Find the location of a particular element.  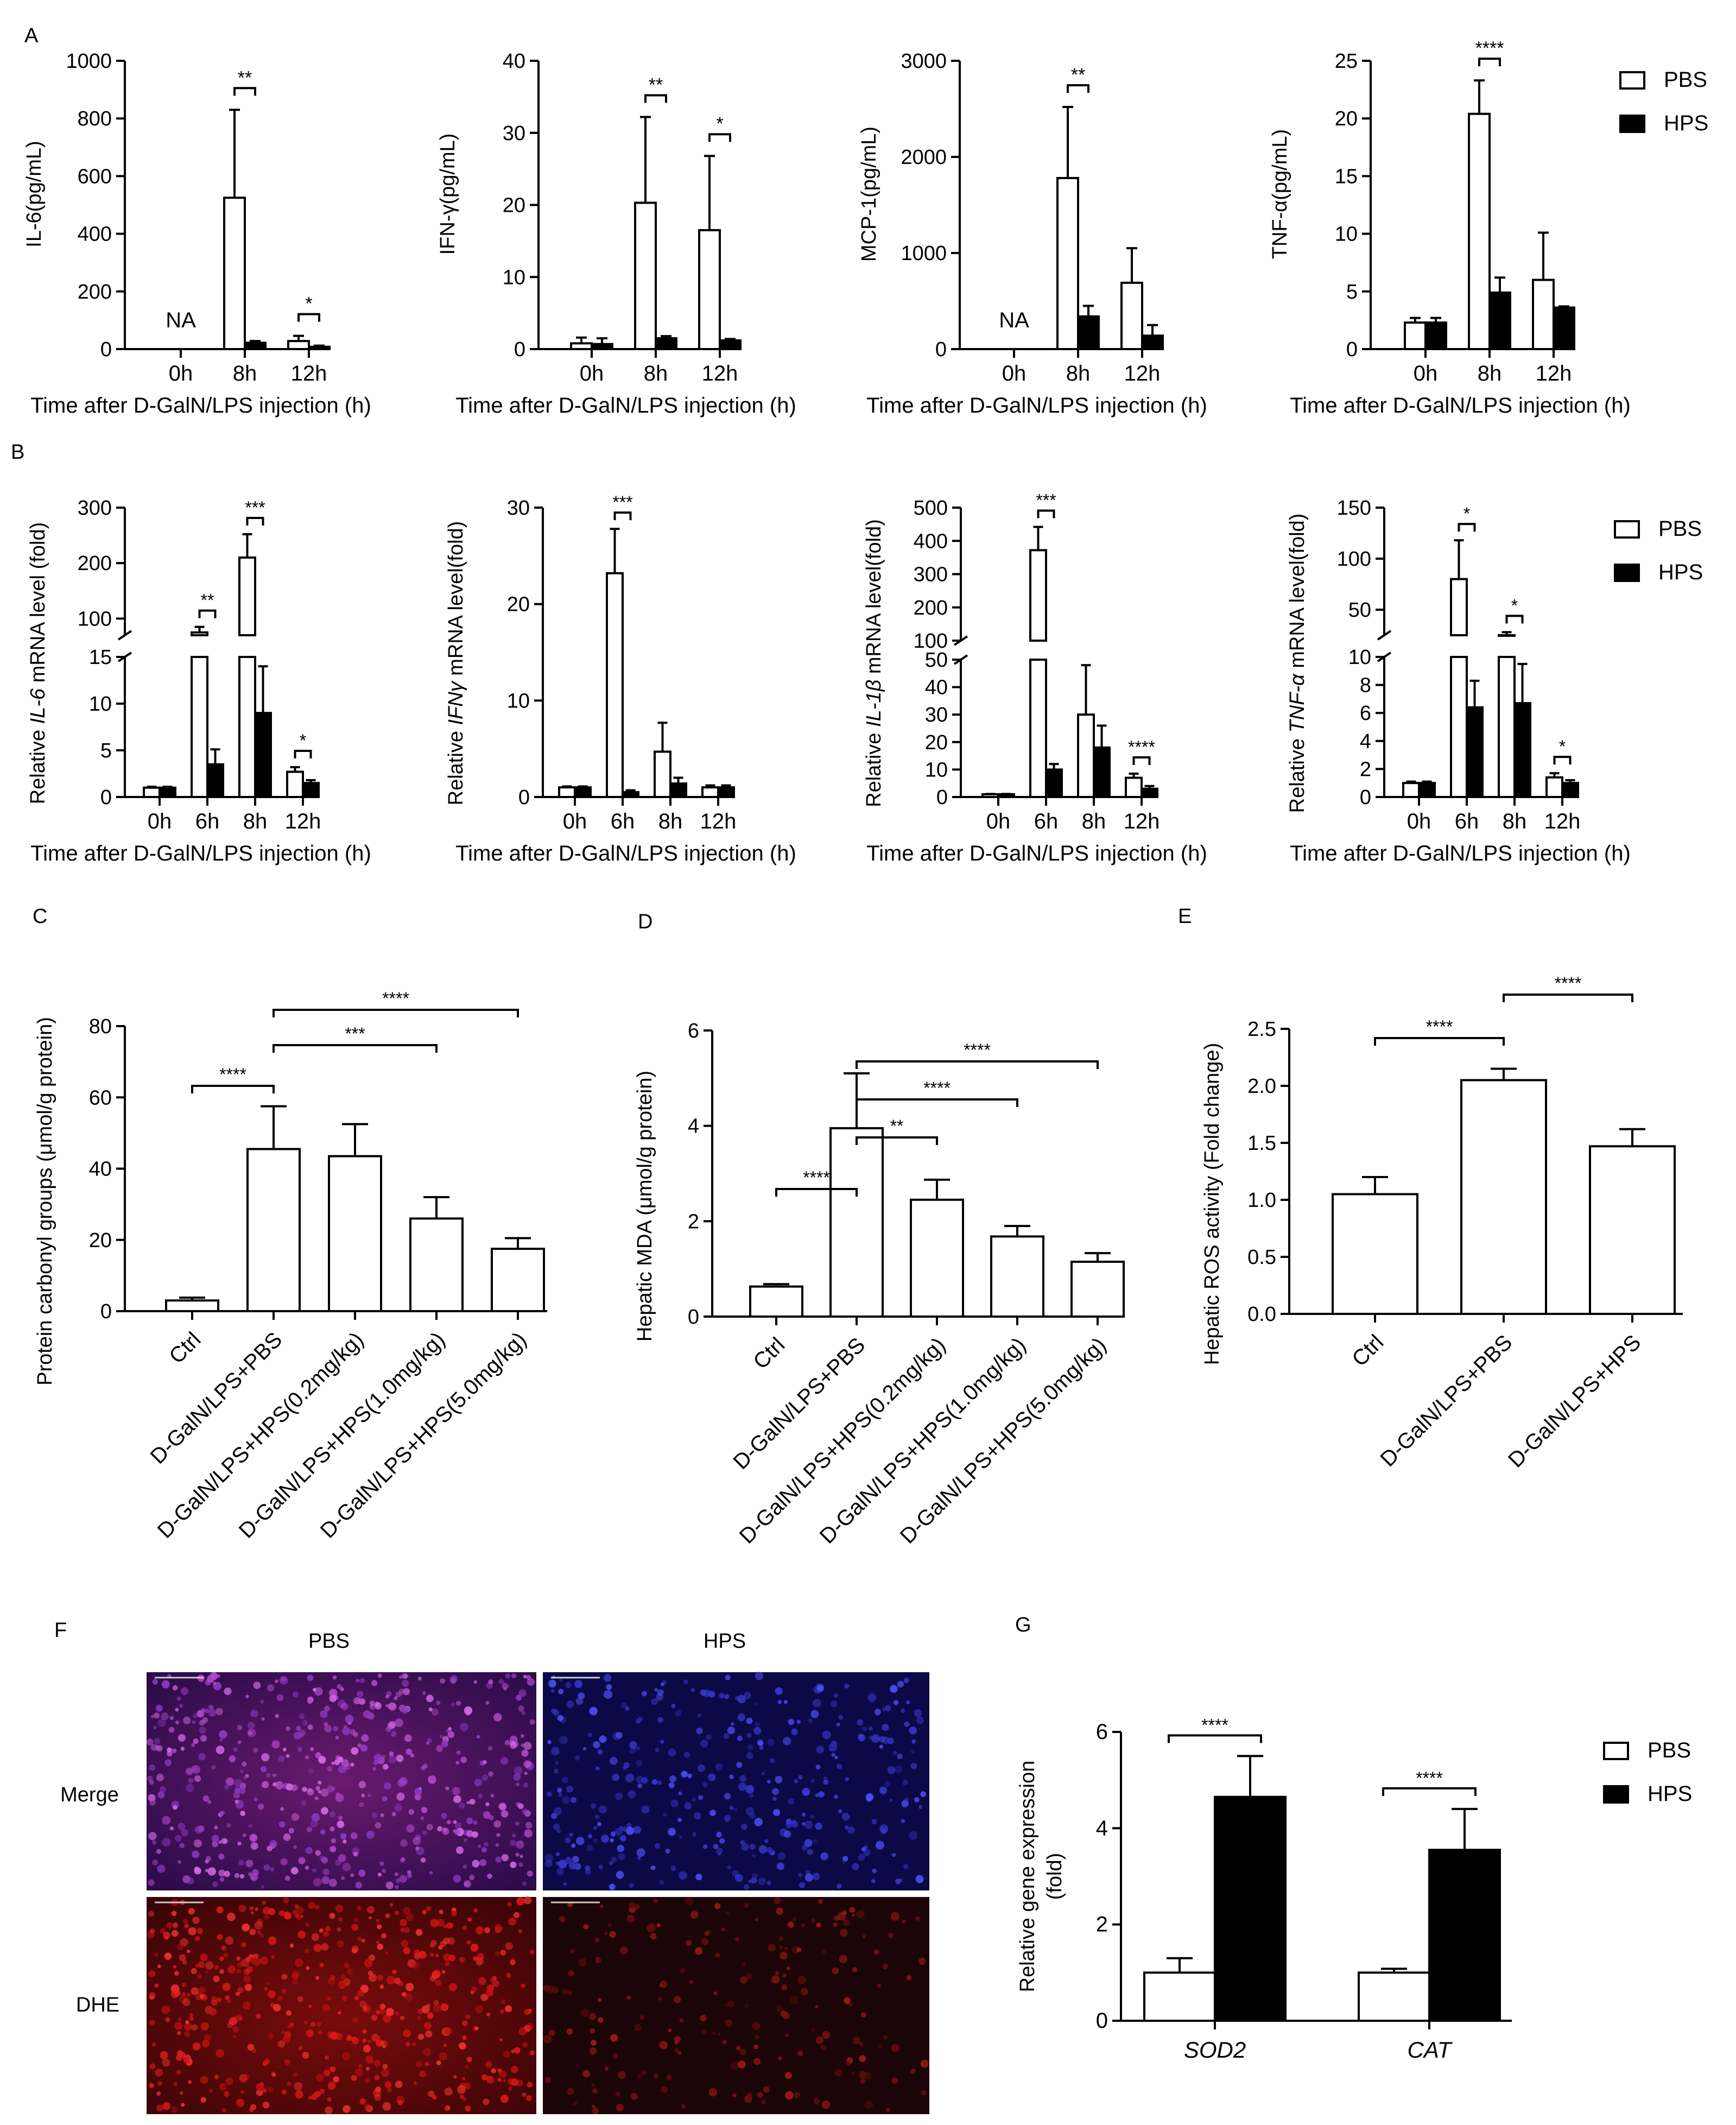

y-tick-label: 2 is located at coordinates (1365, 769).